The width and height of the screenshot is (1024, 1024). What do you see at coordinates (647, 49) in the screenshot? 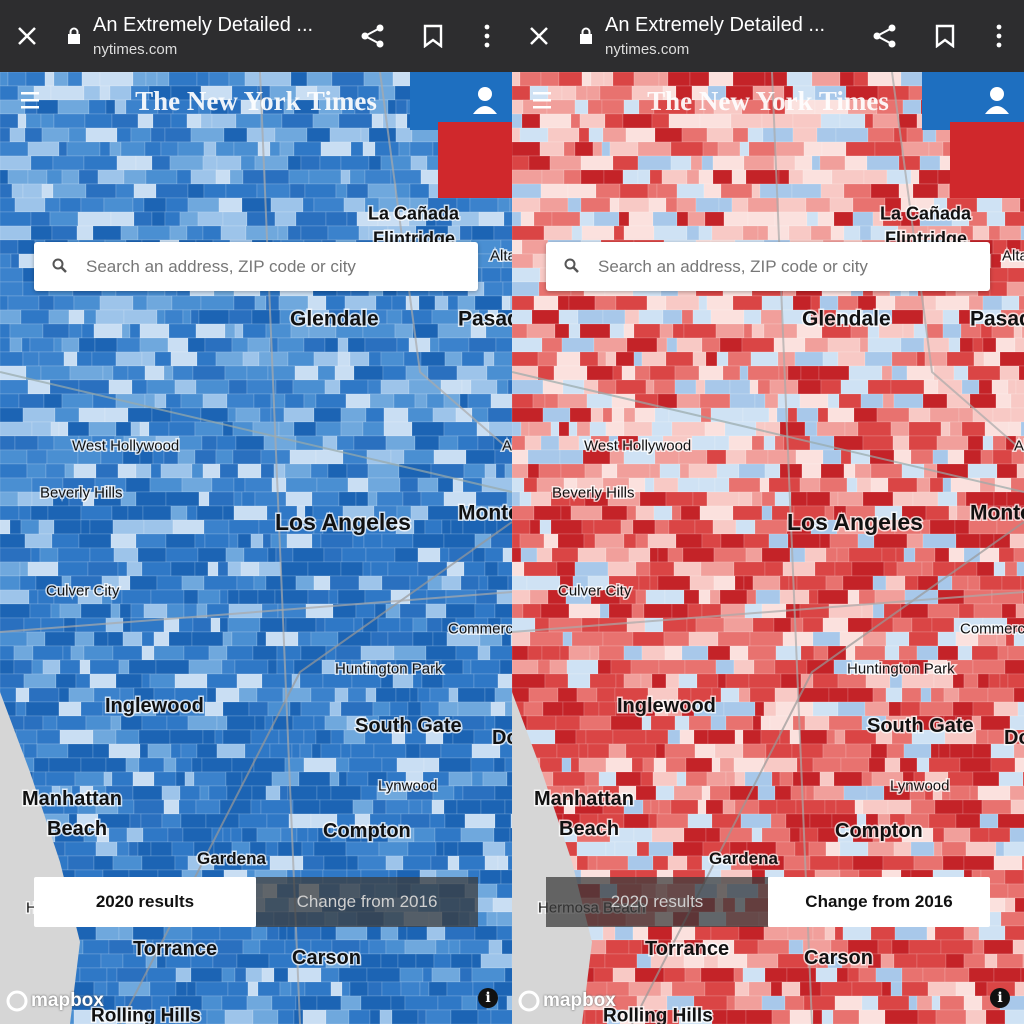
I see `page-url: nytimes.com` at bounding box center [647, 49].